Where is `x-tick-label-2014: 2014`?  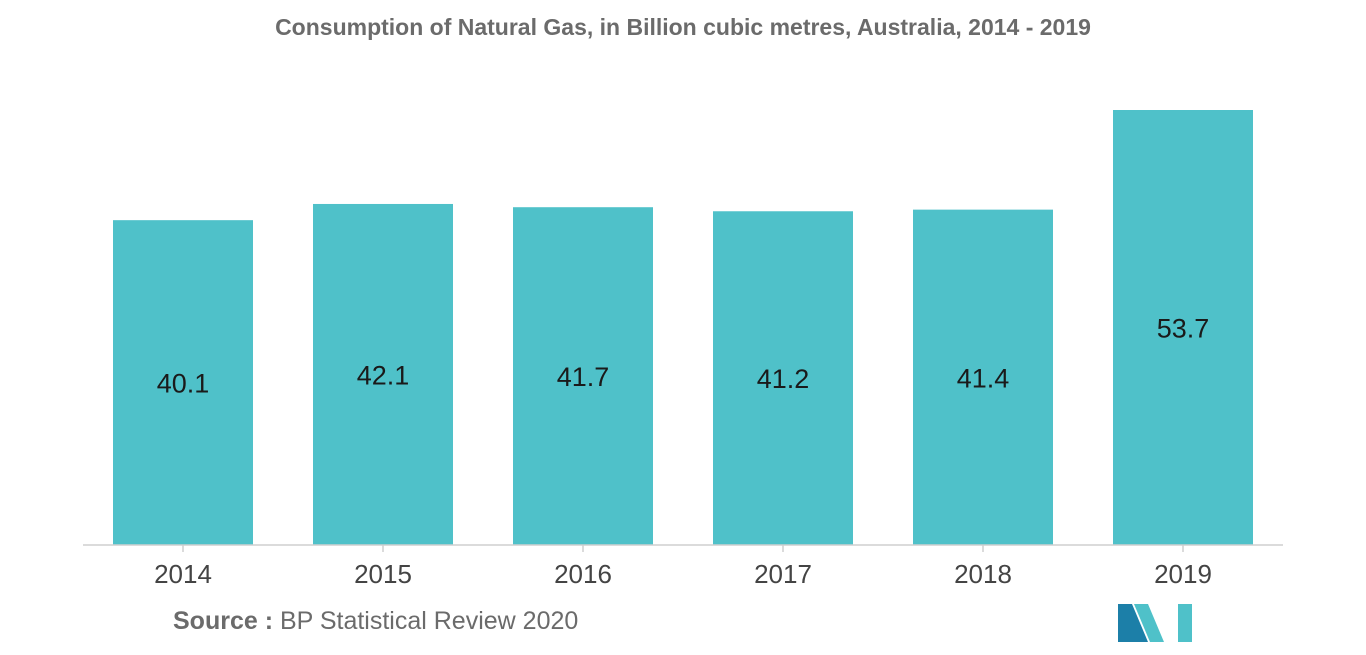 x-tick-label-2014: 2014 is located at coordinates (183, 574).